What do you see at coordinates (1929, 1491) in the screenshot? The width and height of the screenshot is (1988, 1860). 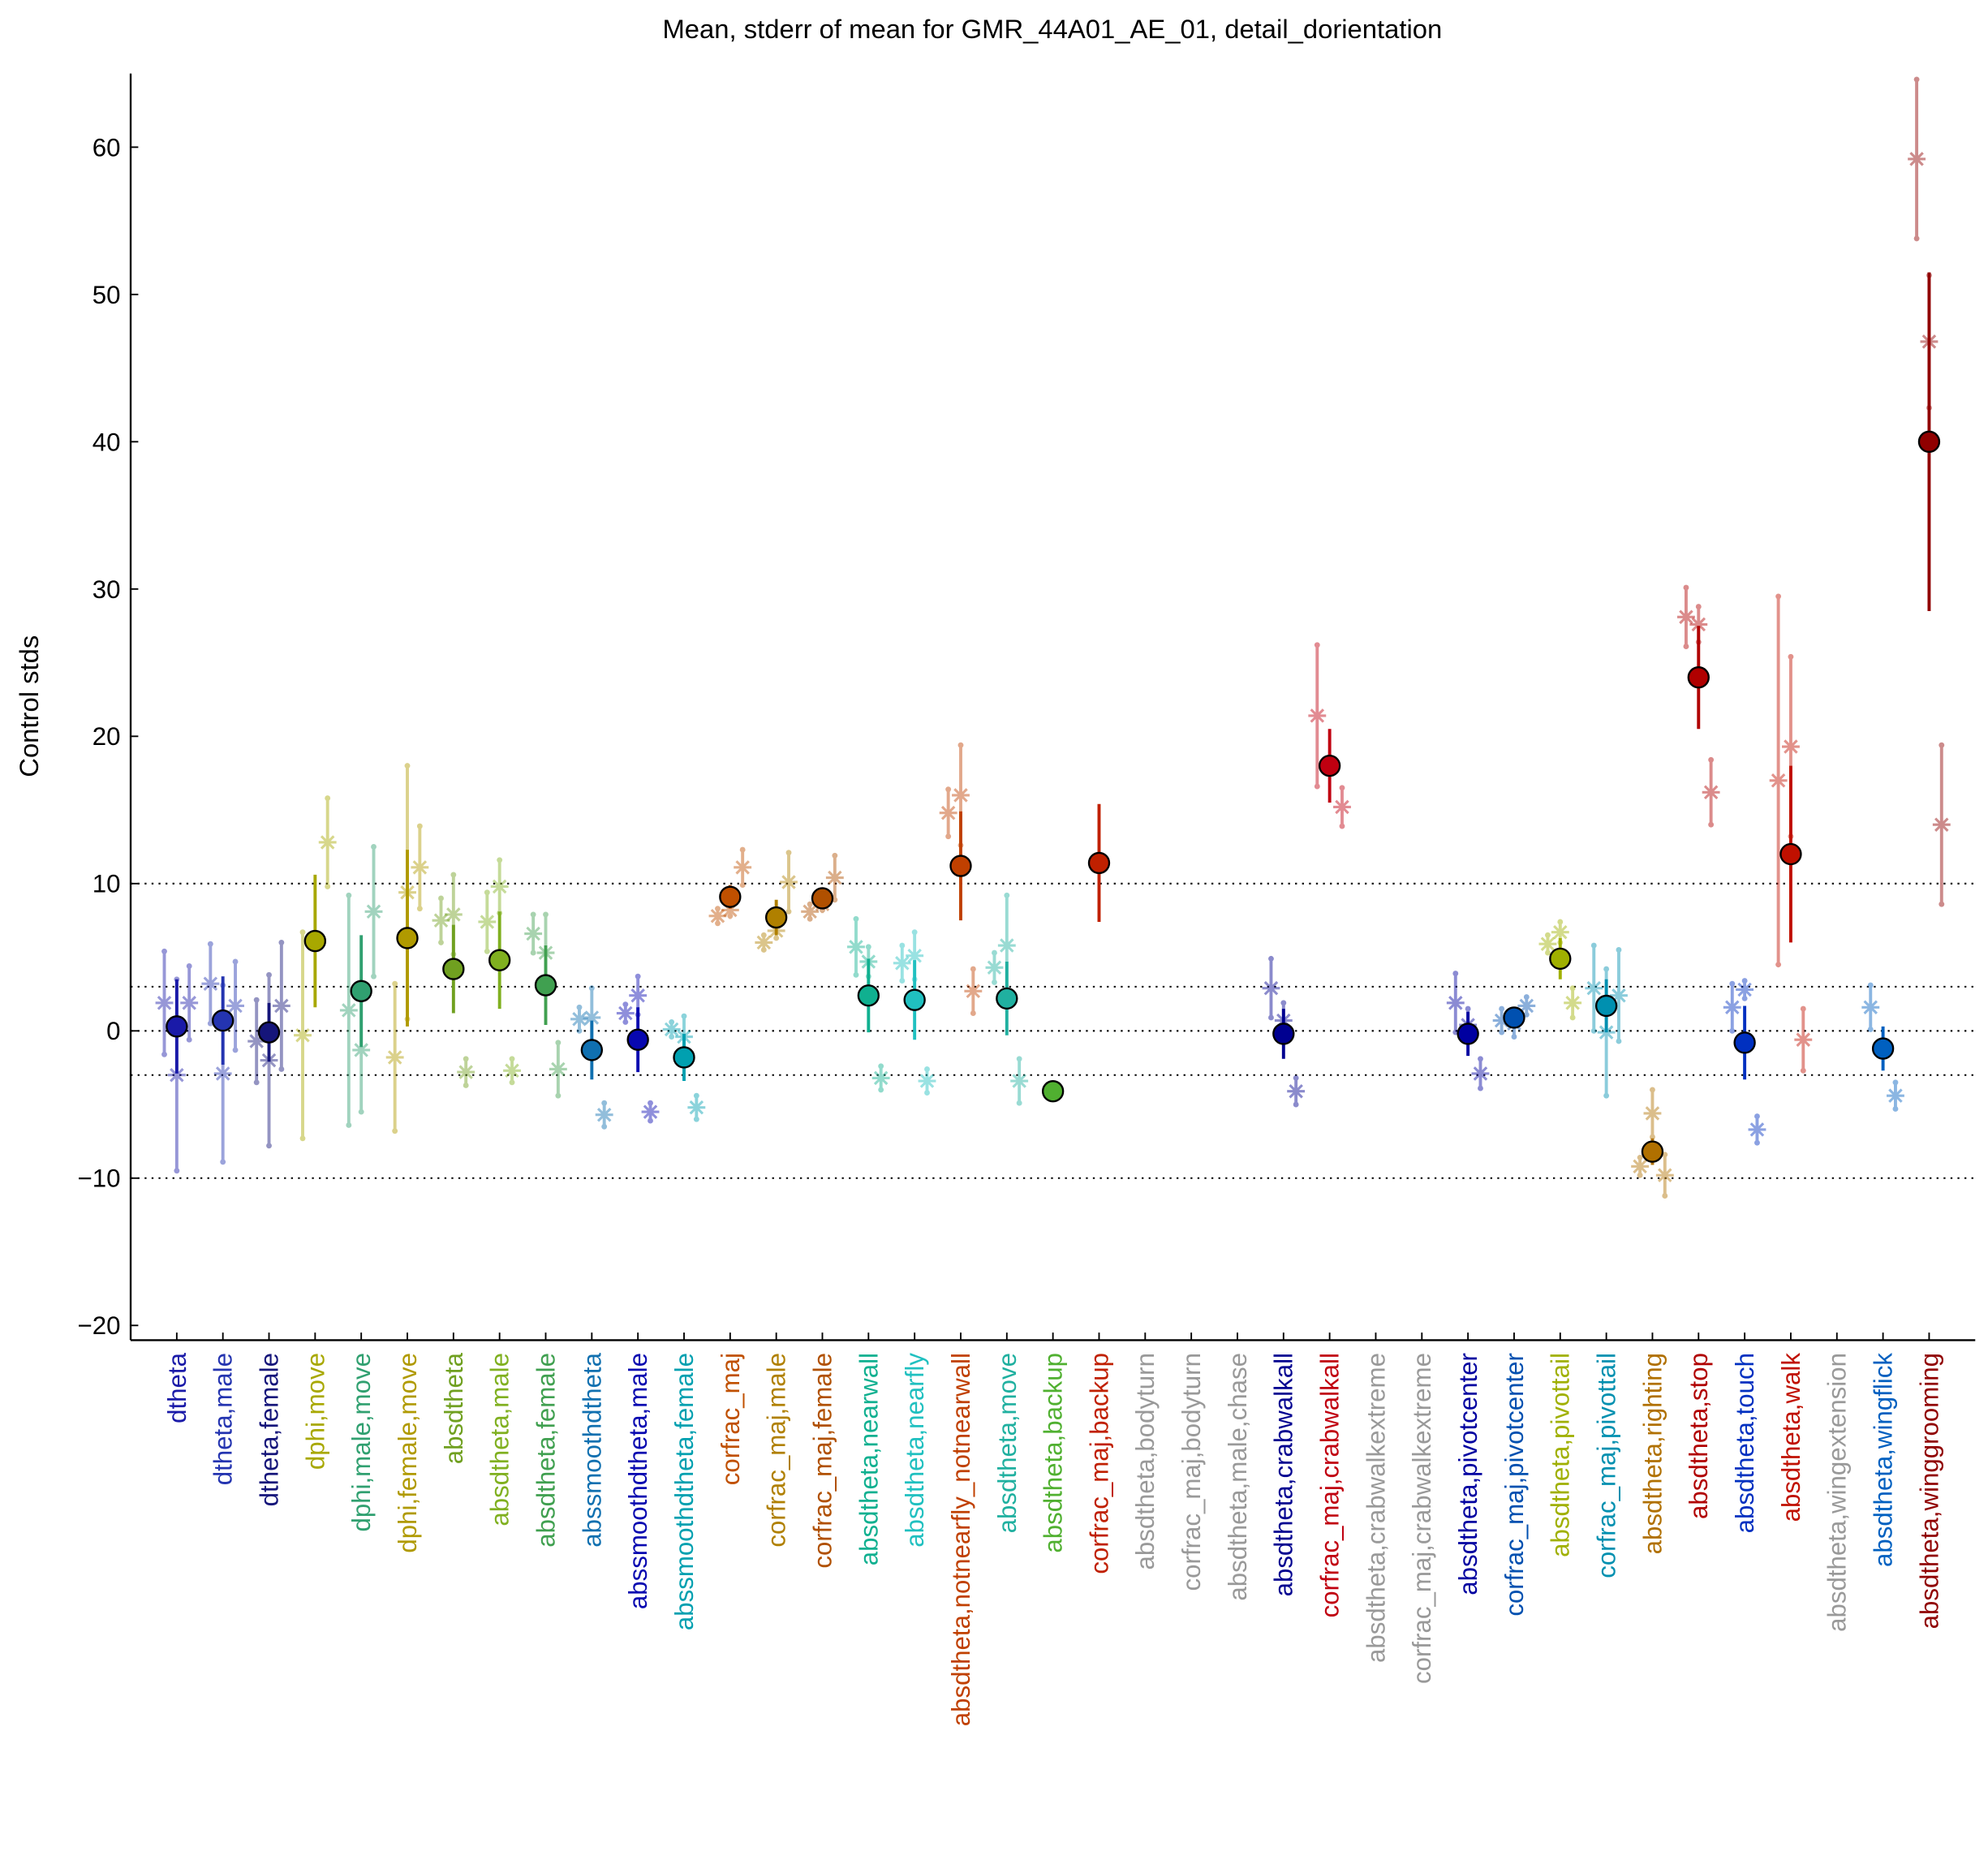 I see `x-tick-label: absdtheta,winggrooming` at bounding box center [1929, 1491].